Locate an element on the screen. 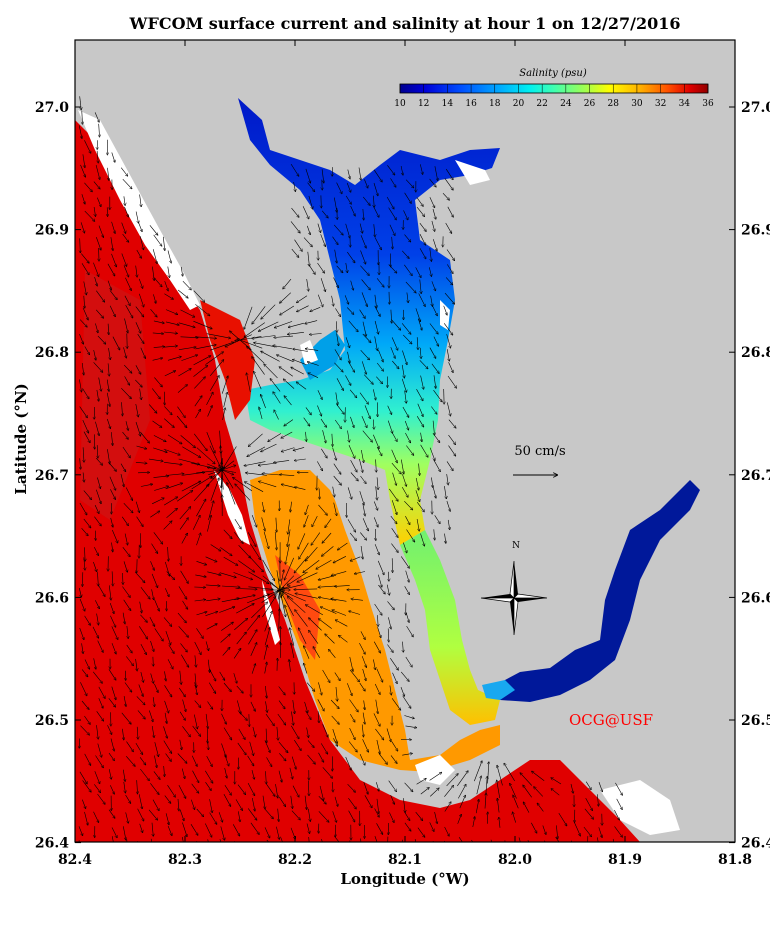 The height and width of the screenshot is (936, 770). y-tick-label-right: 26.6 is located at coordinates (755, 598).